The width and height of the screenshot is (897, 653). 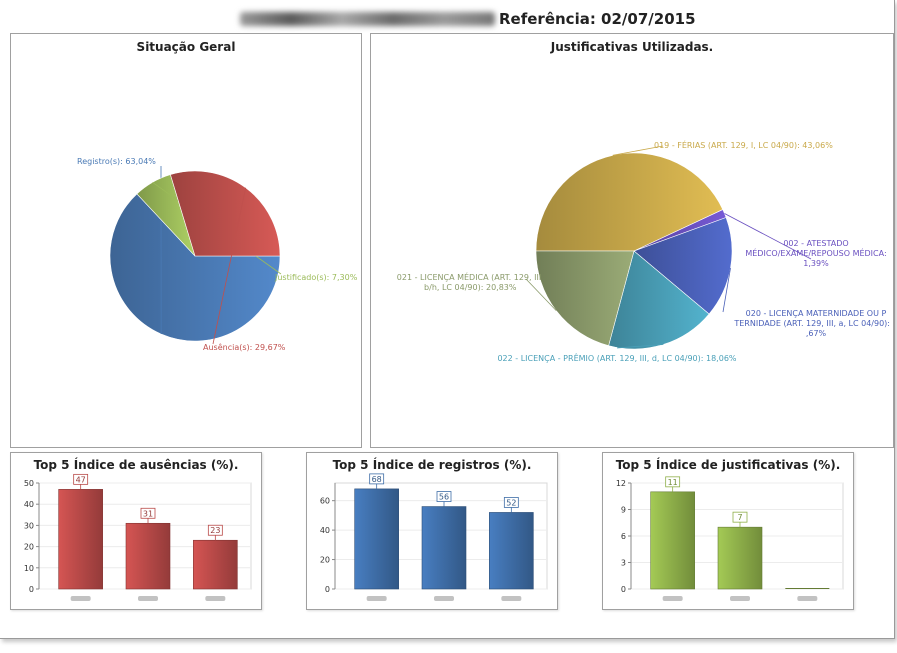 I want to click on justificativas-bar-y-tick-label: 0, so click(x=623, y=589).